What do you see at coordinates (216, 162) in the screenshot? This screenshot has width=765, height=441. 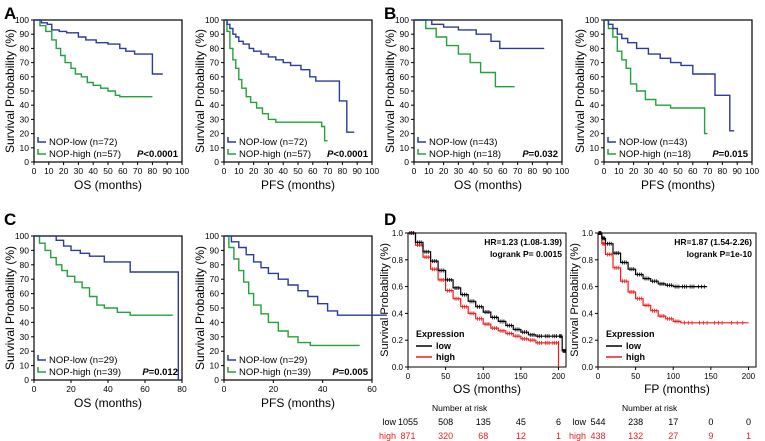 I see `y-tick-label-a-pfs: 0` at bounding box center [216, 162].